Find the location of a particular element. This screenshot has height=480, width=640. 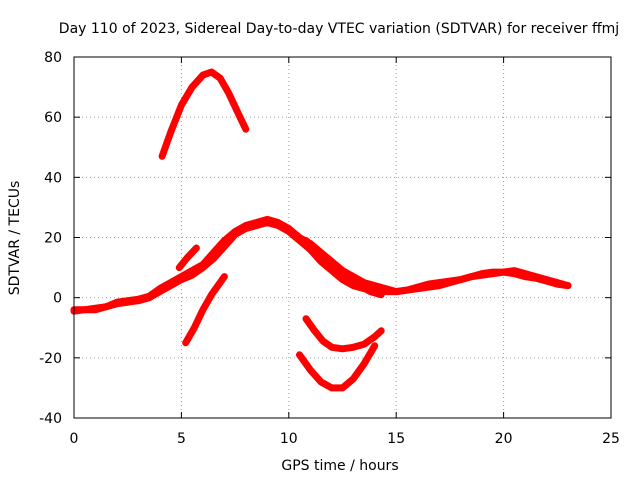

y-tick-label: 60 is located at coordinates (53, 118).